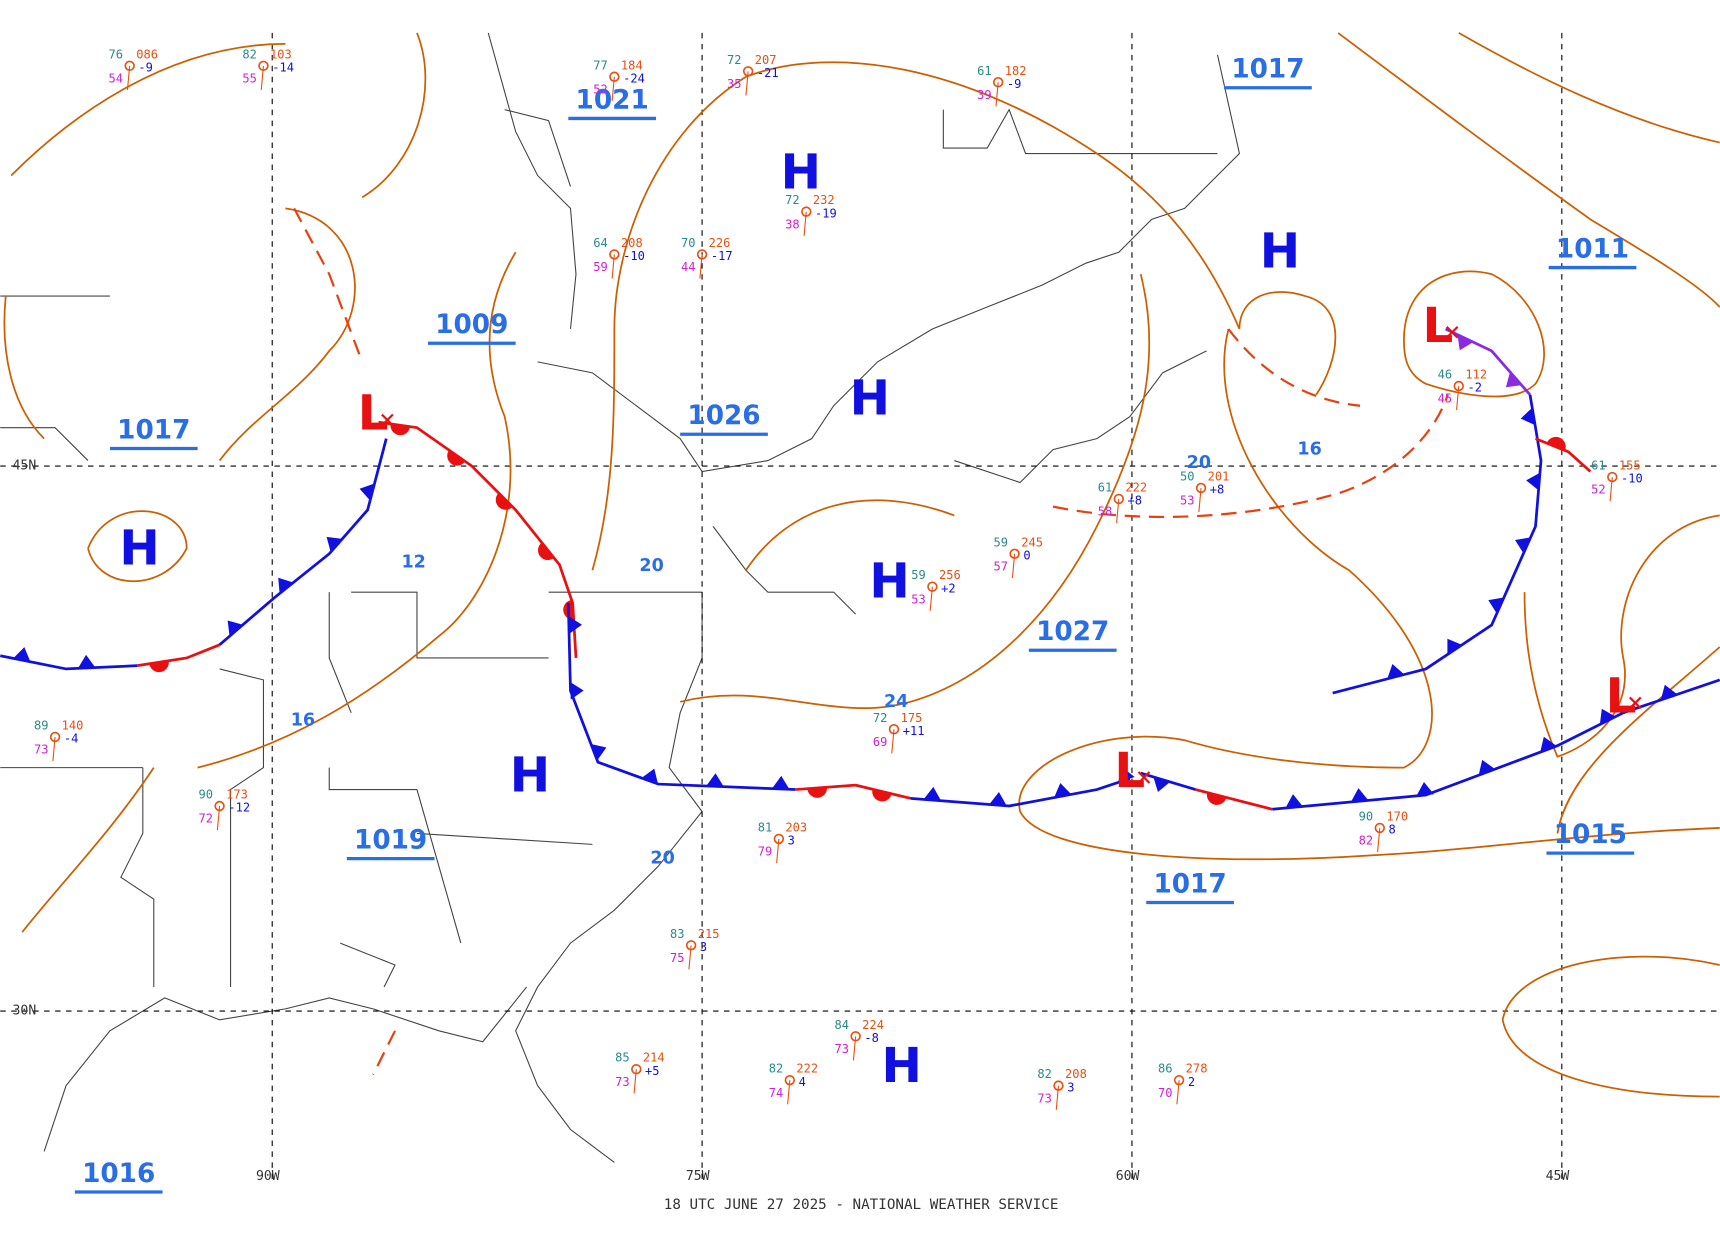 The height and width of the screenshot is (1260, 1720). Describe the element at coordinates (1630, 466) in the screenshot. I see `station-pressure: 155` at that location.